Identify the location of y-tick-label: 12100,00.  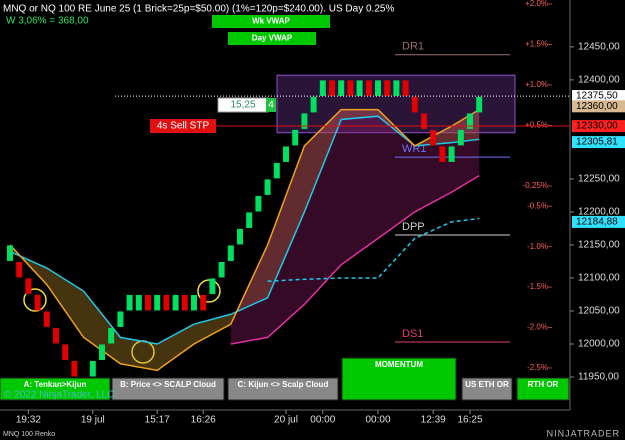
(599, 278).